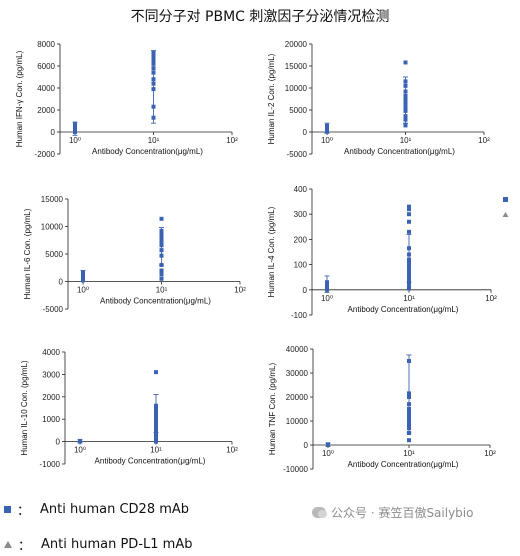  Describe the element at coordinates (19, 98) in the screenshot. I see `y-axis-label: Human IFN-γ Con. (pg/mL)` at that location.